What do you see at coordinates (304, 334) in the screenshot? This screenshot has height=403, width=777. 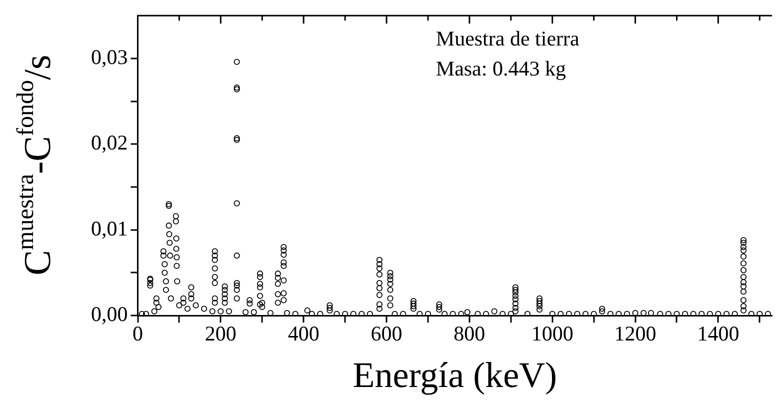 I see `x-tick-label: 400` at bounding box center [304, 334].